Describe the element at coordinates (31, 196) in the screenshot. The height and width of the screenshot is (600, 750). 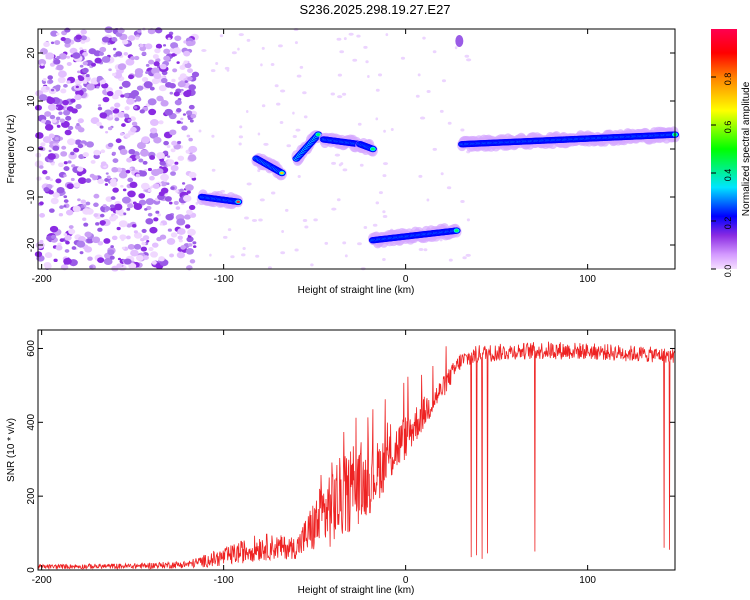
I see `spectrogram-y-tick-label: -10` at that location.